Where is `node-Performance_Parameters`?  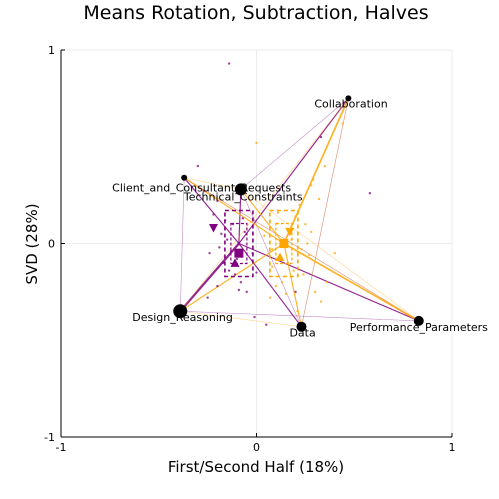 node-Performance_Parameters is located at coordinates (418, 320).